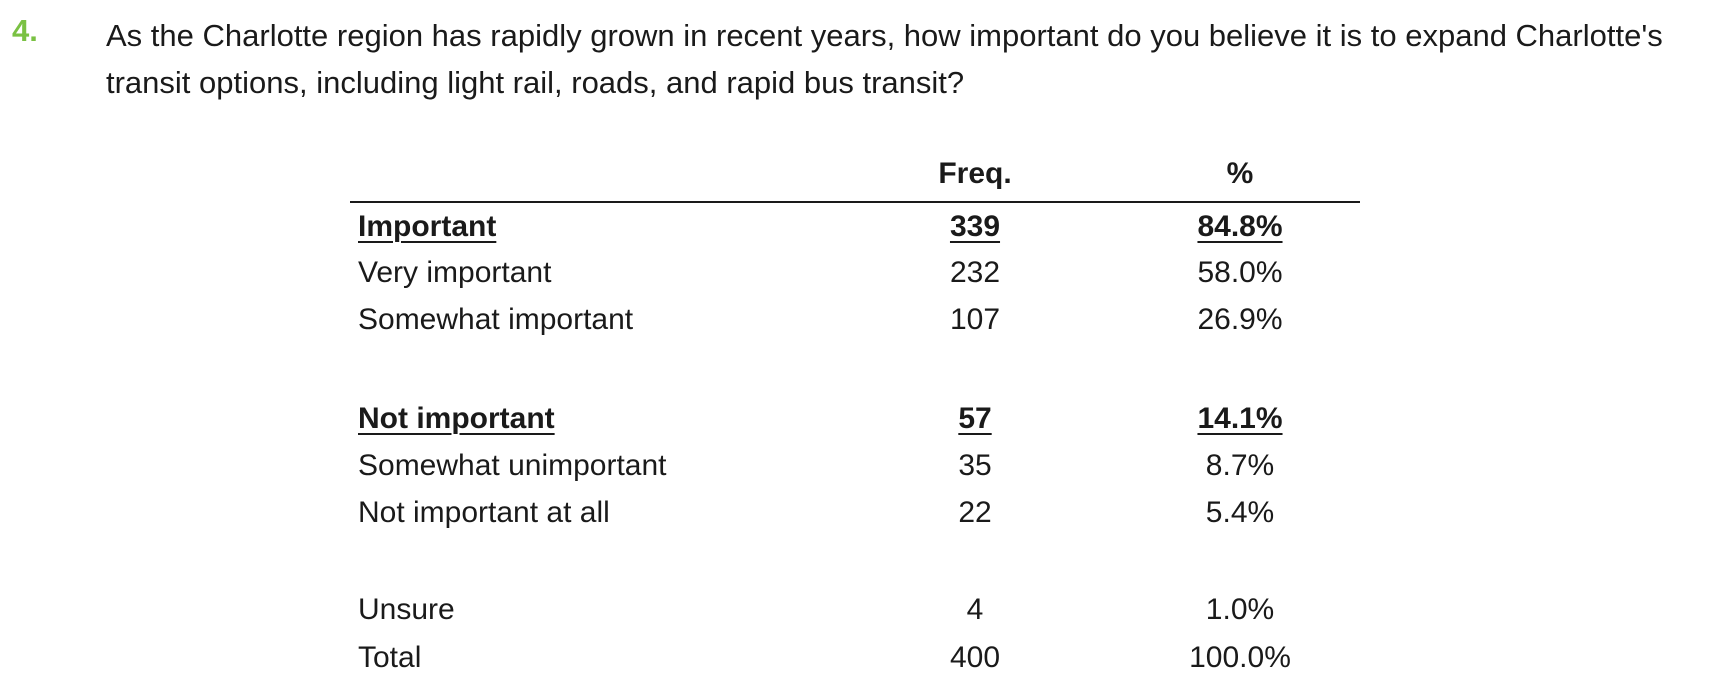 The height and width of the screenshot is (682, 1714). Describe the element at coordinates (855, 610) in the screenshot. I see `table-row-unsure: Unsure 4 1.0%` at that location.